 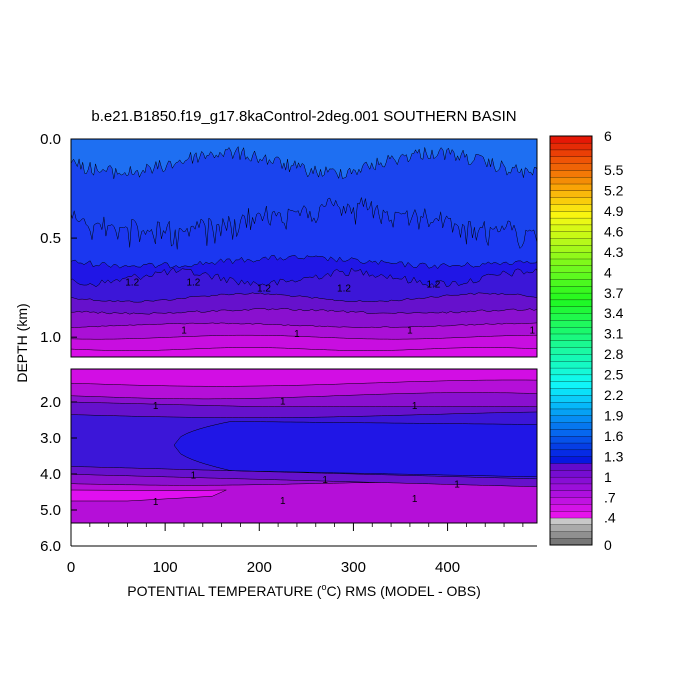 What do you see at coordinates (323, 587) in the screenshot?
I see `x-axis-label-degree: o` at bounding box center [323, 587].